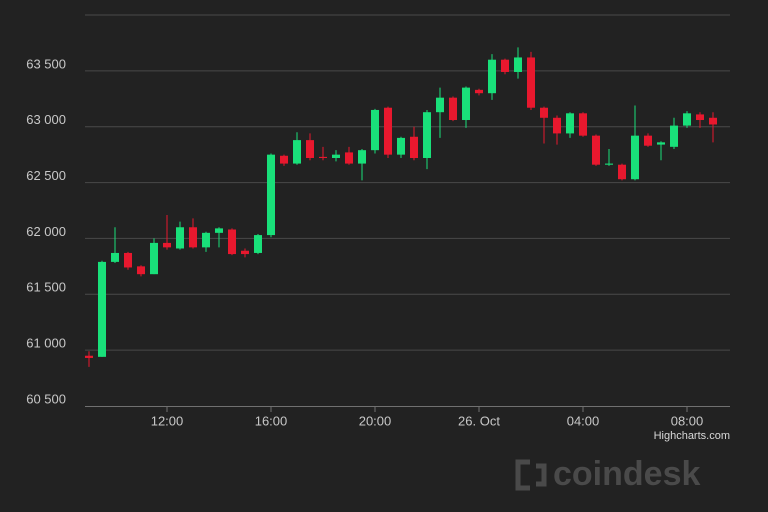  What do you see at coordinates (167, 420) in the screenshot?
I see `x-tick-label: 12:00` at bounding box center [167, 420].